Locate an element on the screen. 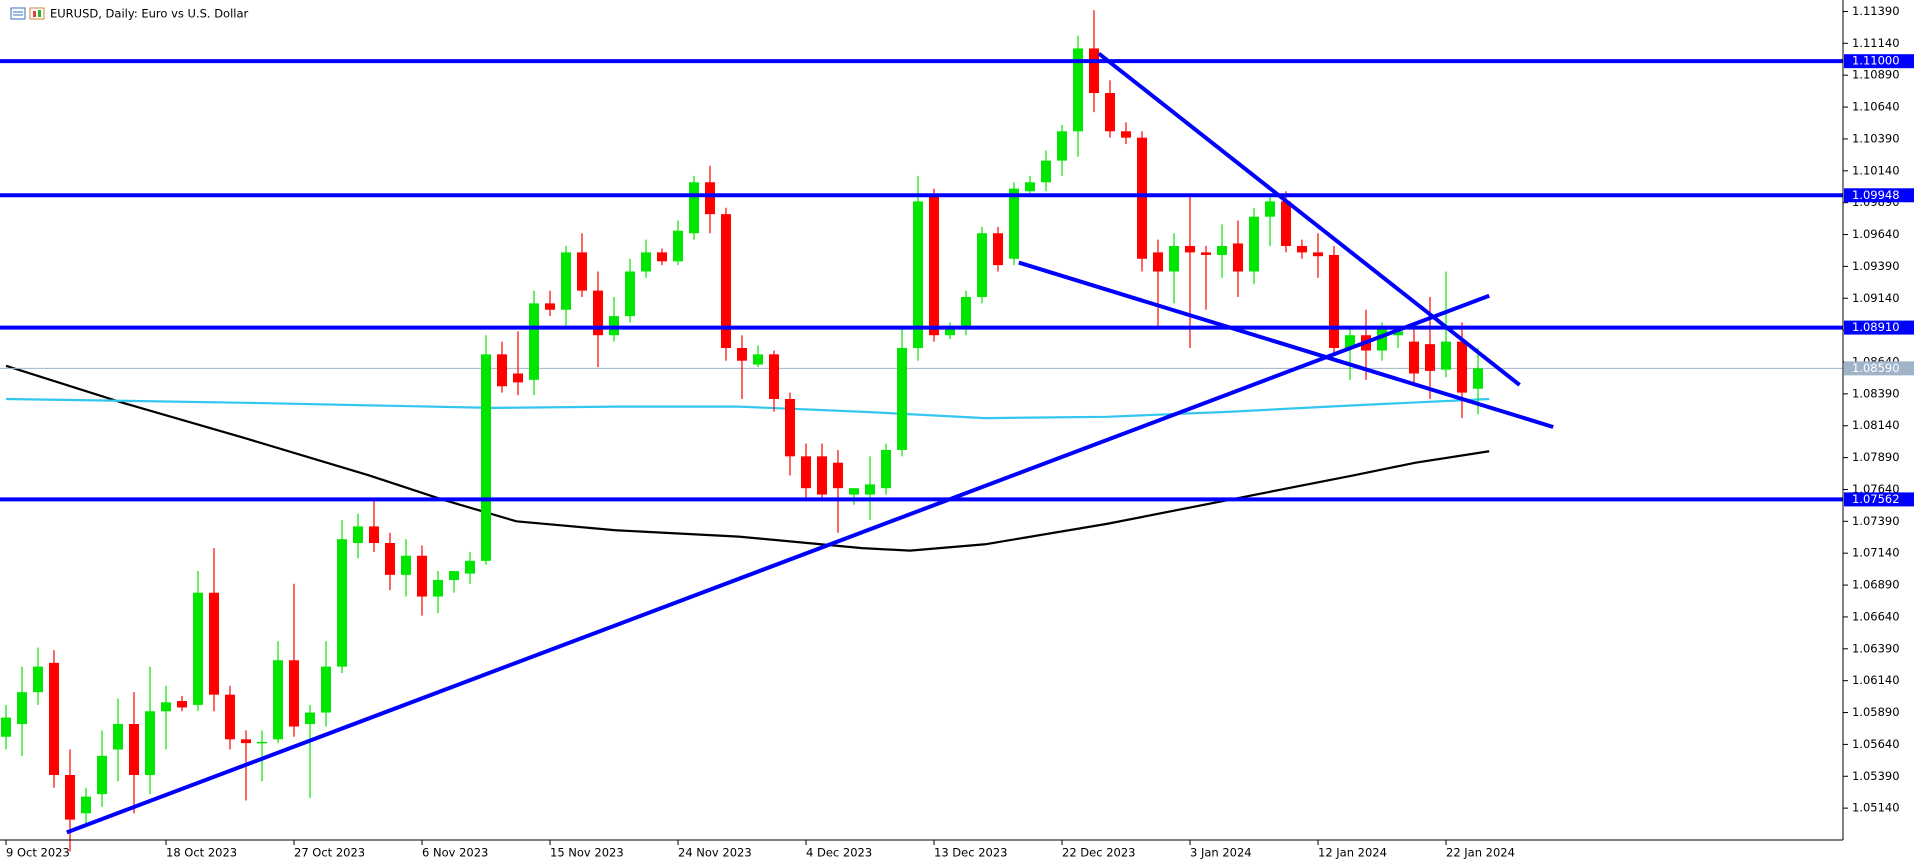 The height and width of the screenshot is (862, 1915). y-tick-label: 1.06640 is located at coordinates (1876, 616).